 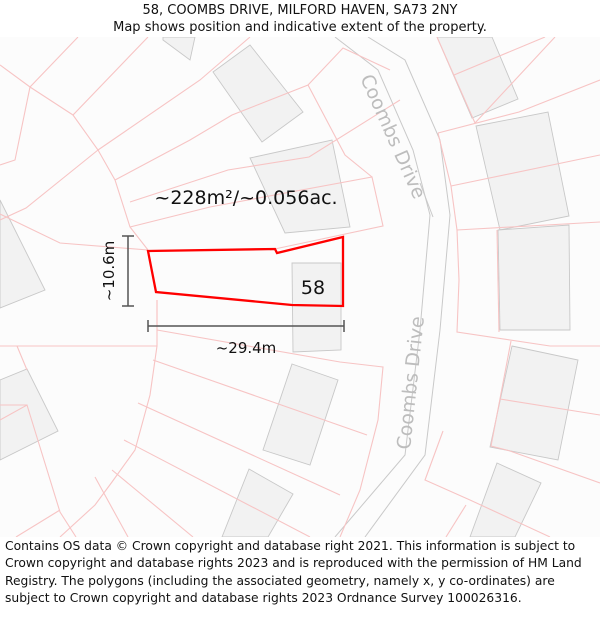 What do you see at coordinates (245, 198) in the screenshot?
I see `area-label: ~228m²/~0.056ac.` at bounding box center [245, 198].